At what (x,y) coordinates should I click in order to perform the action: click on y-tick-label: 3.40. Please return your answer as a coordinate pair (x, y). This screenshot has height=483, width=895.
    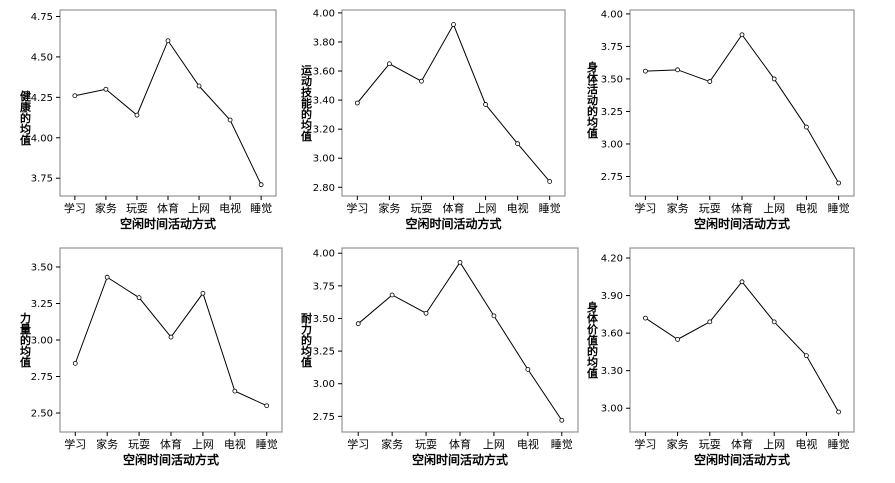
    Looking at the image, I should click on (324, 101).